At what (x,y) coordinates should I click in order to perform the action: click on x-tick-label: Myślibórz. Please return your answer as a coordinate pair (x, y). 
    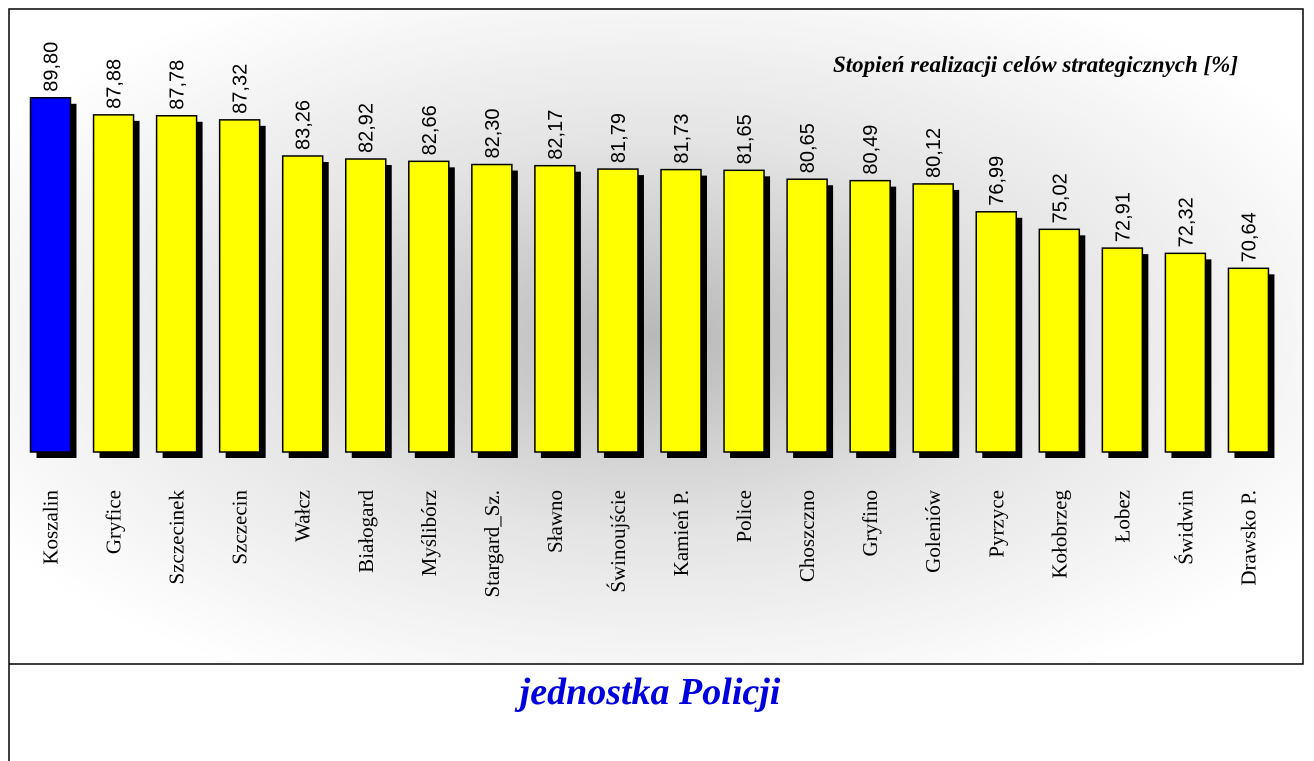
    Looking at the image, I should click on (429, 533).